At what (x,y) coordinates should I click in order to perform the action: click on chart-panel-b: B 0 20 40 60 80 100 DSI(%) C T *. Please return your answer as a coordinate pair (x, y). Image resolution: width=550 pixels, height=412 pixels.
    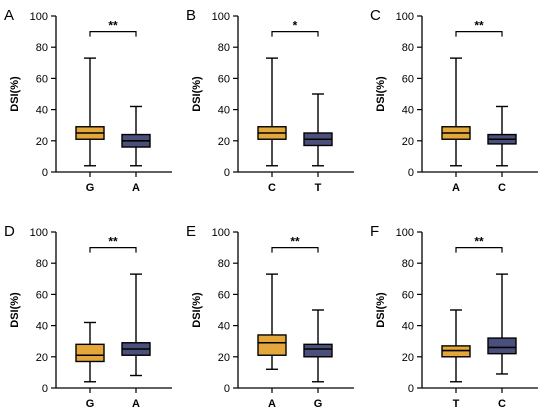
    Looking at the image, I should click on (270, 100).